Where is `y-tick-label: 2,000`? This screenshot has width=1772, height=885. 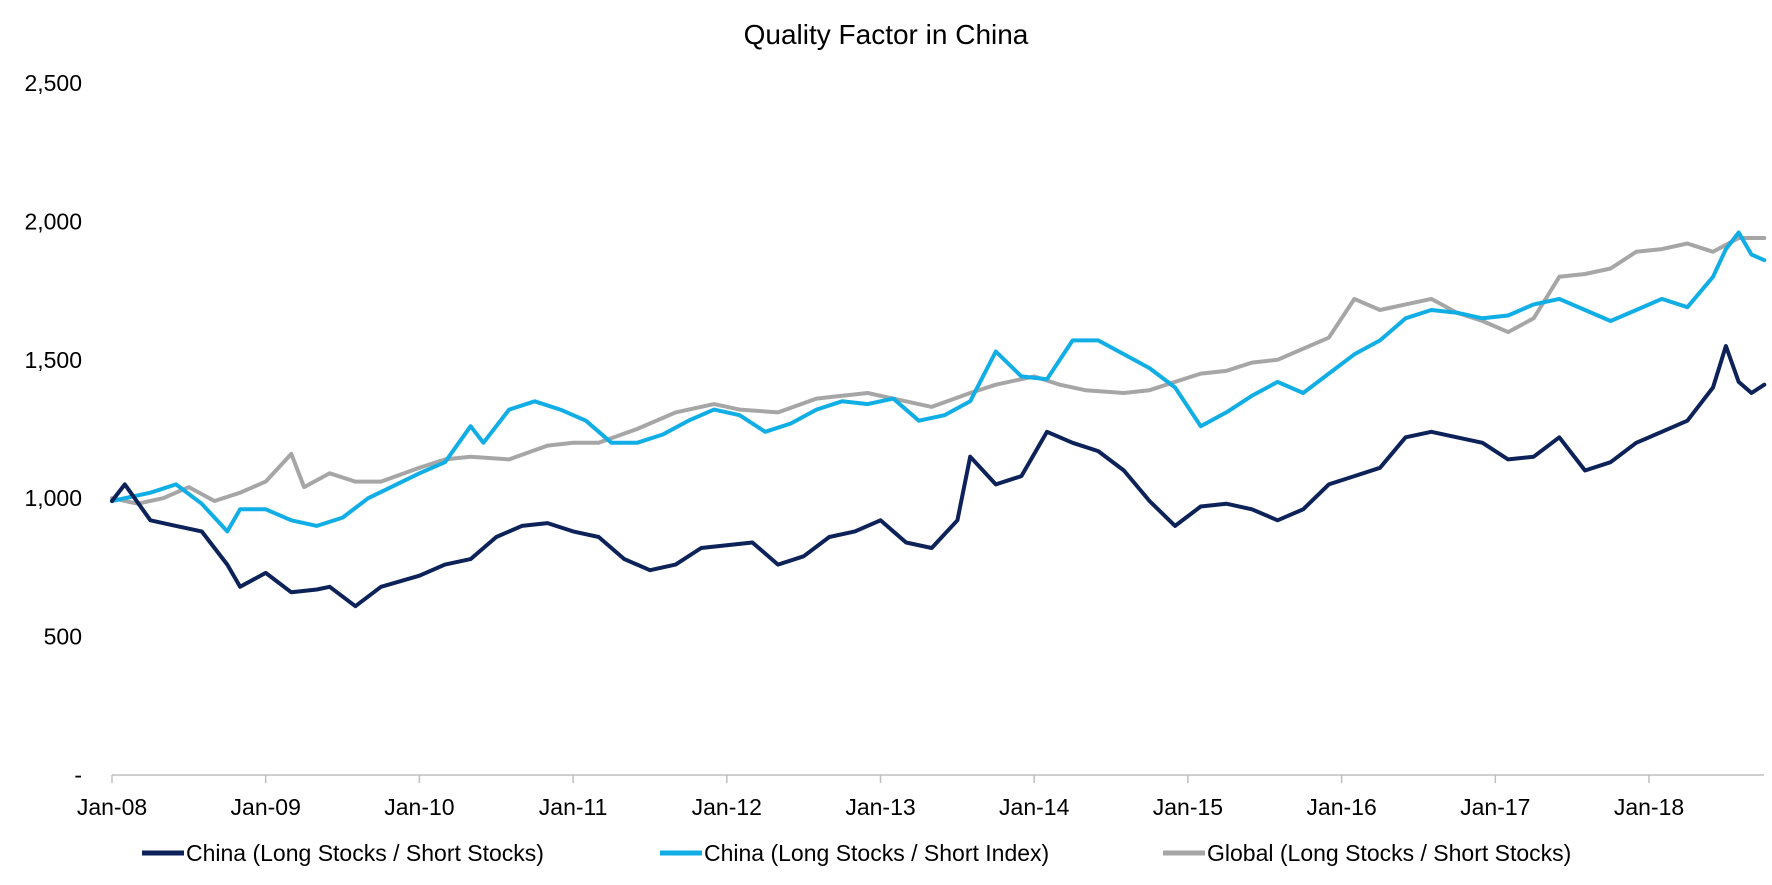
y-tick-label: 2,000 is located at coordinates (53, 221).